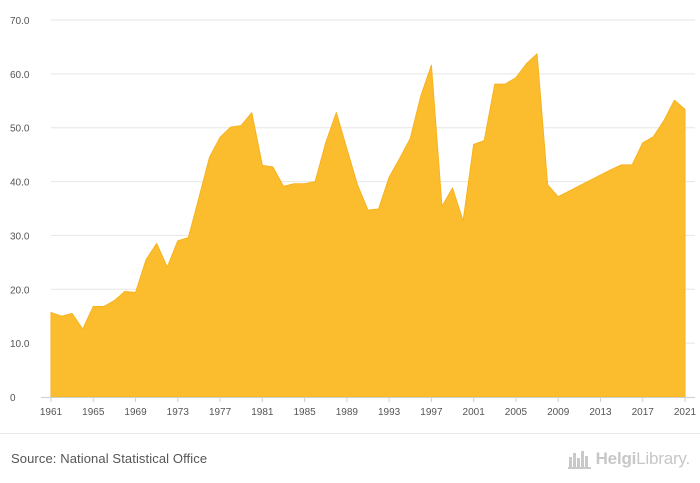 Image resolution: width=700 pixels, height=483 pixels. Describe the element at coordinates (20, 75) in the screenshot. I see `y-tick-label: 60.0` at that location.